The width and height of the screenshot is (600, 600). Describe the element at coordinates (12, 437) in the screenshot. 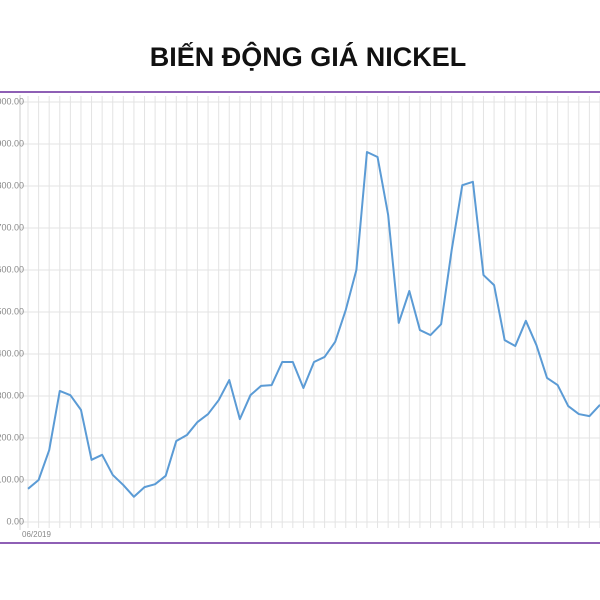

I see `y-tick-label: 200.00` at that location.